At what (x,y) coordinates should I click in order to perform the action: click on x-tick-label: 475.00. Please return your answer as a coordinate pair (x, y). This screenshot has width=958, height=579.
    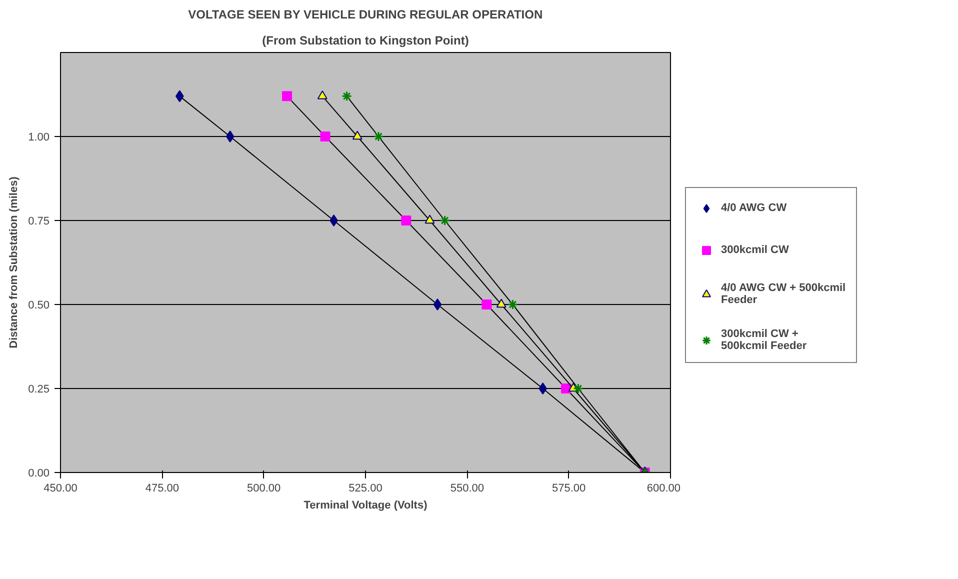
    Looking at the image, I should click on (162, 488).